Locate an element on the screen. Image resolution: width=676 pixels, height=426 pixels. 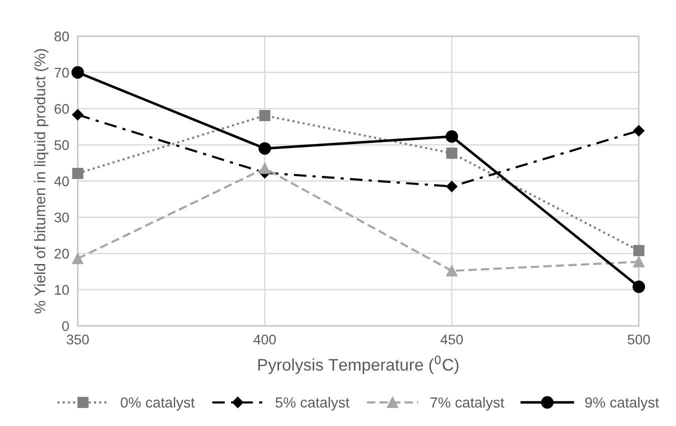
y-tick-label: 60 is located at coordinates (61, 109).